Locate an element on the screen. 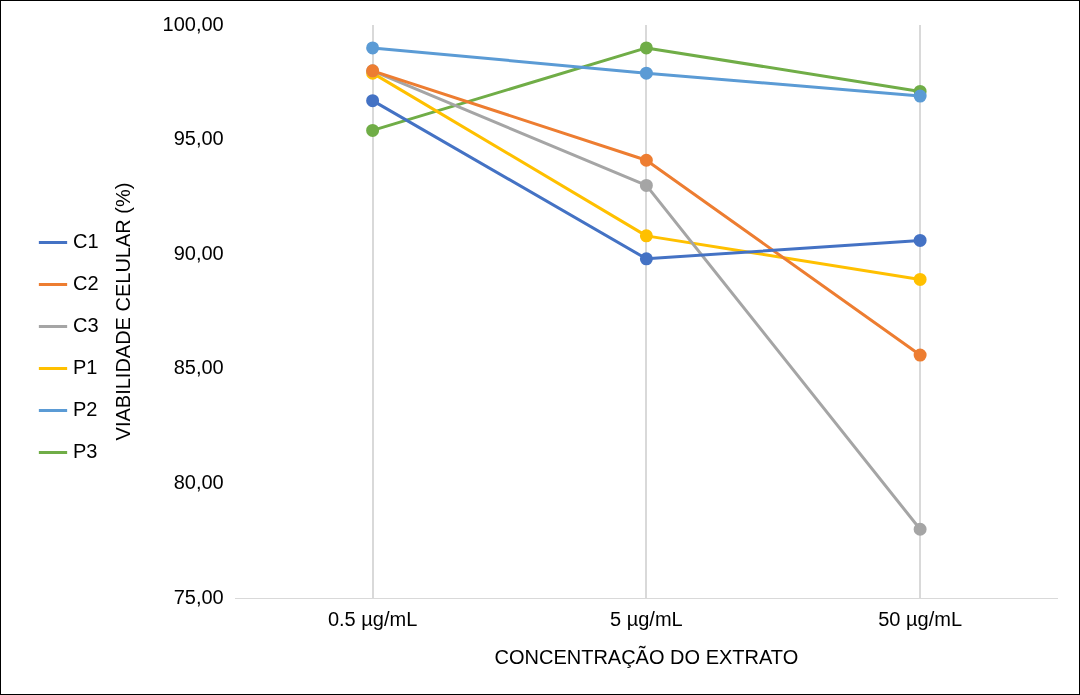 This screenshot has height=695, width=1080. y-tick-label: 90,00 is located at coordinates (198, 252).